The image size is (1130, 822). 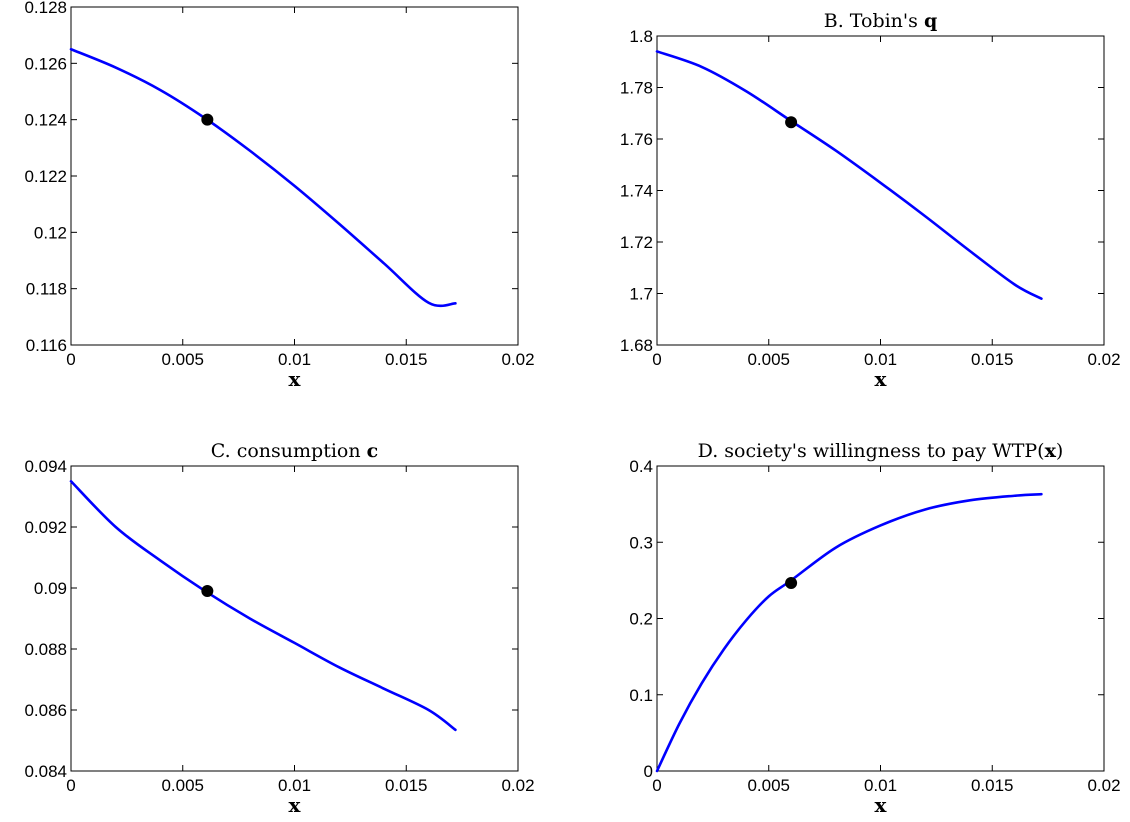 What do you see at coordinates (45, 120) in the screenshot?
I see `y-tick-label: 0.124` at bounding box center [45, 120].